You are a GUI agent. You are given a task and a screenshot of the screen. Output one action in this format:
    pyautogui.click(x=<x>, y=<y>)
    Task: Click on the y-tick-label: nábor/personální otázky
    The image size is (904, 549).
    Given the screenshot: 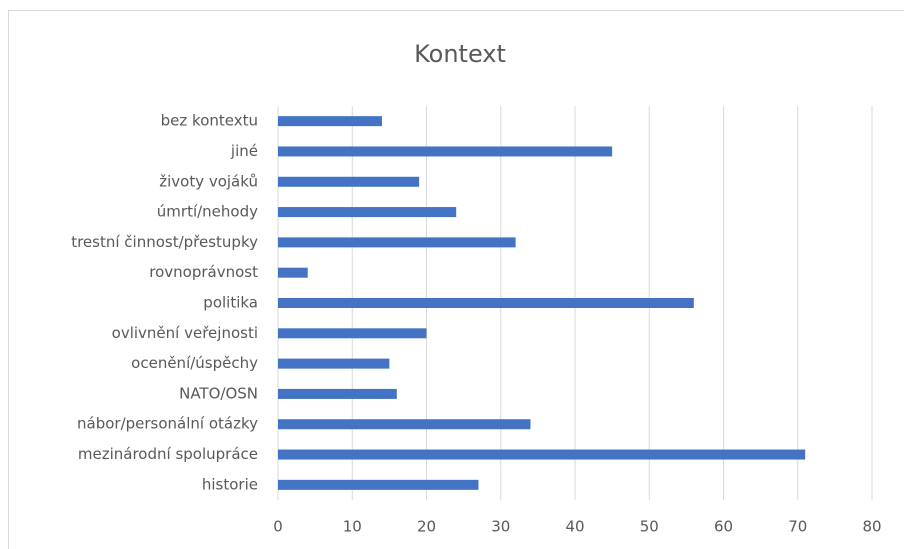 What is the action you would take?
    pyautogui.click(x=167, y=424)
    